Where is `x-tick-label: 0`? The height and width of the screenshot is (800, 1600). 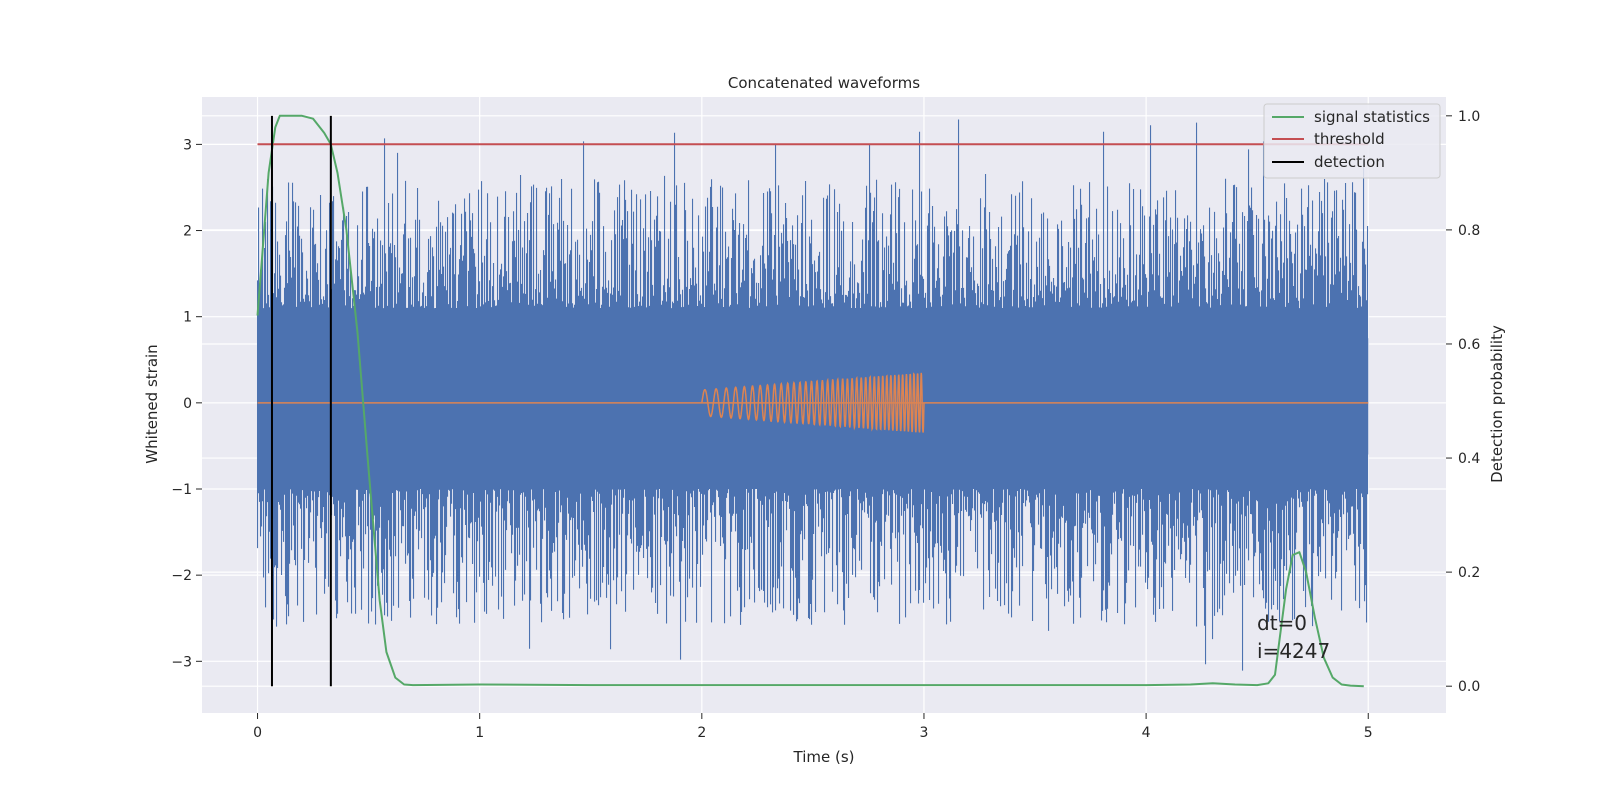 x-tick-label: 0 is located at coordinates (257, 733).